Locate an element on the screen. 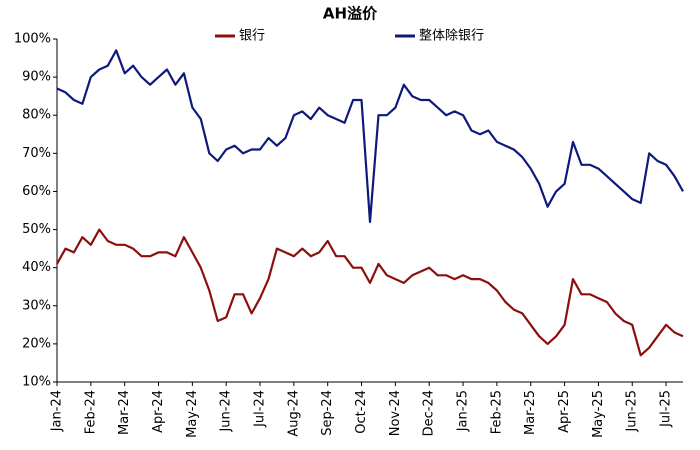 The image size is (700, 450). x-tick-label: Jun-24 is located at coordinates (226, 411).